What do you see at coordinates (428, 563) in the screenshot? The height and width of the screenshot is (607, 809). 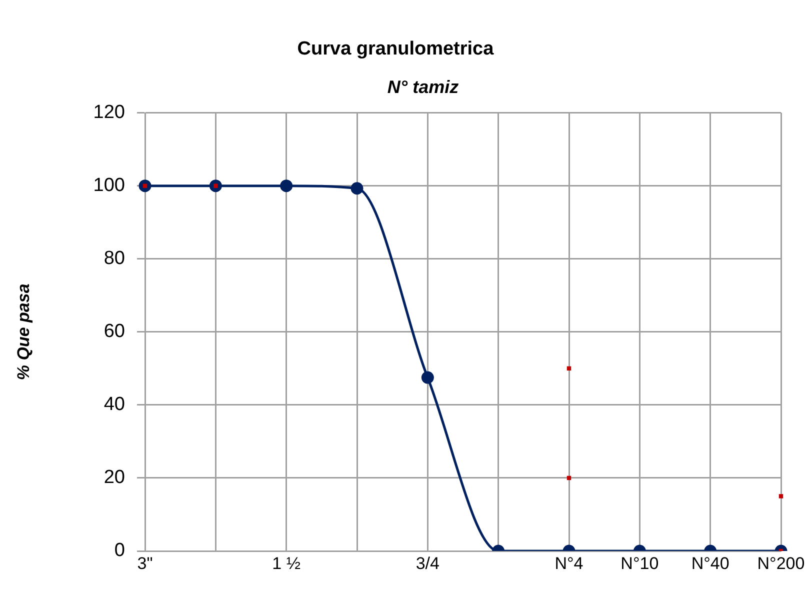 I see `x-tick-label: 3/4` at bounding box center [428, 563].